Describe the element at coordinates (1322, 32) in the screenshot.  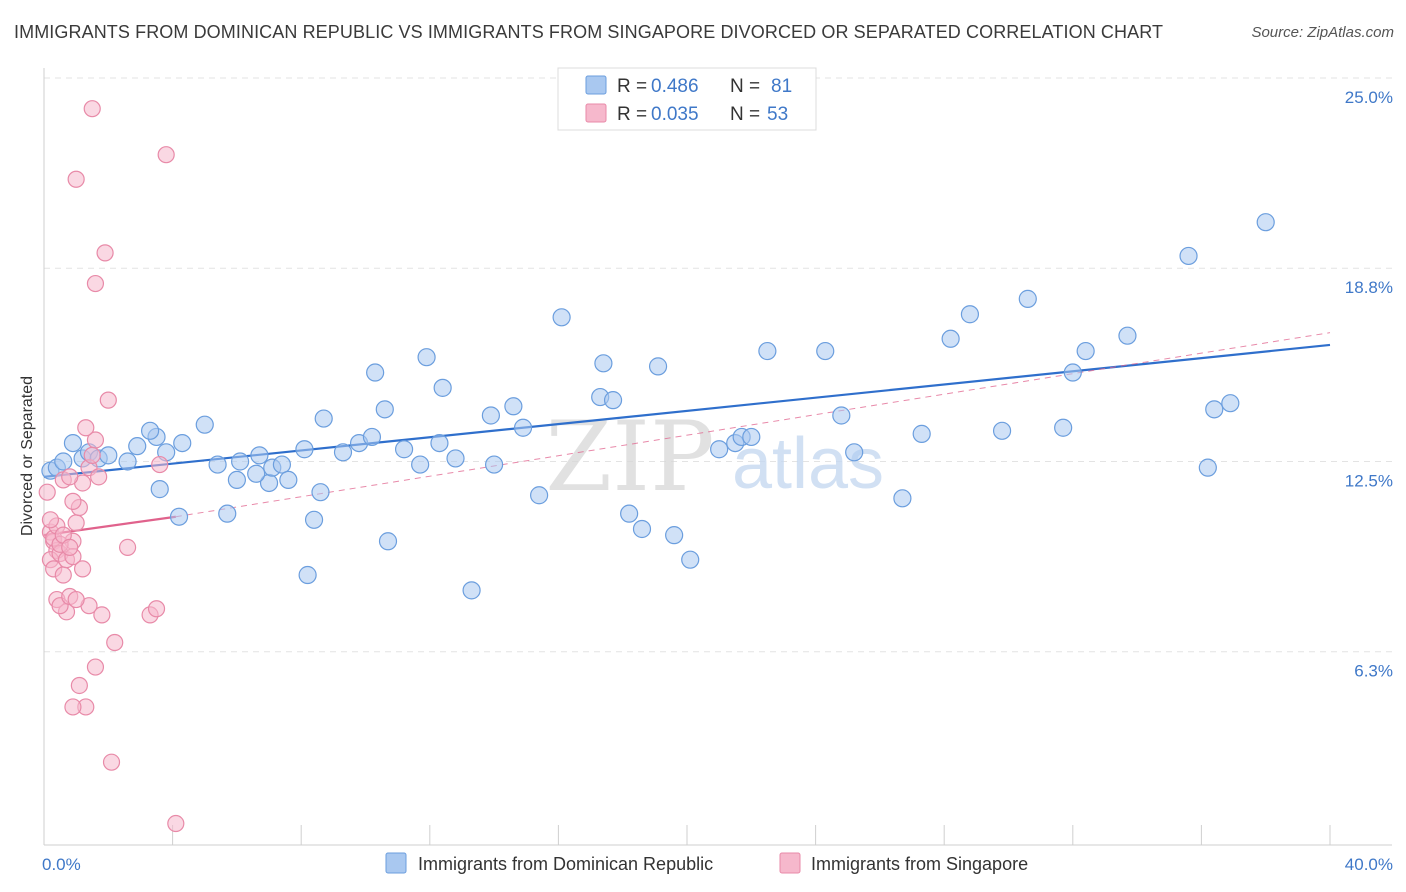
I see `source-label: Source: ZipAtlas.com` at that location.